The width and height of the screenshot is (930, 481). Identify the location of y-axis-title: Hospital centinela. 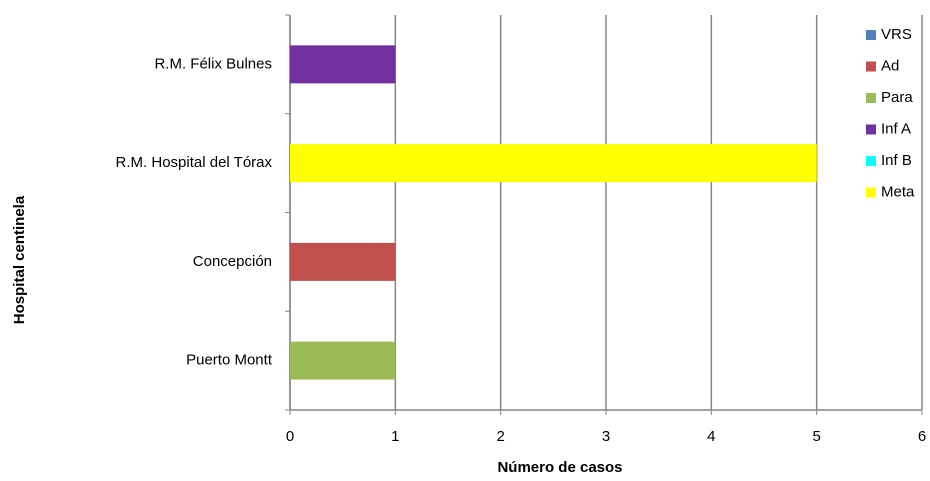
(19, 259).